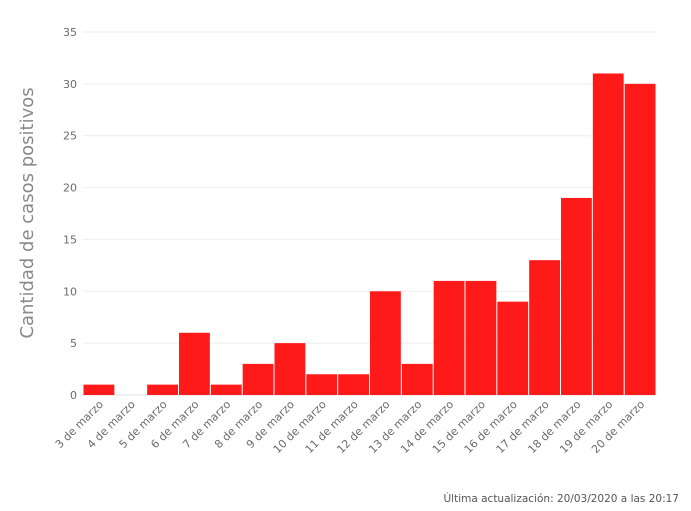  Describe the element at coordinates (27, 212) in the screenshot. I see `y-axis-label: Cantidad de casos positivos` at that location.